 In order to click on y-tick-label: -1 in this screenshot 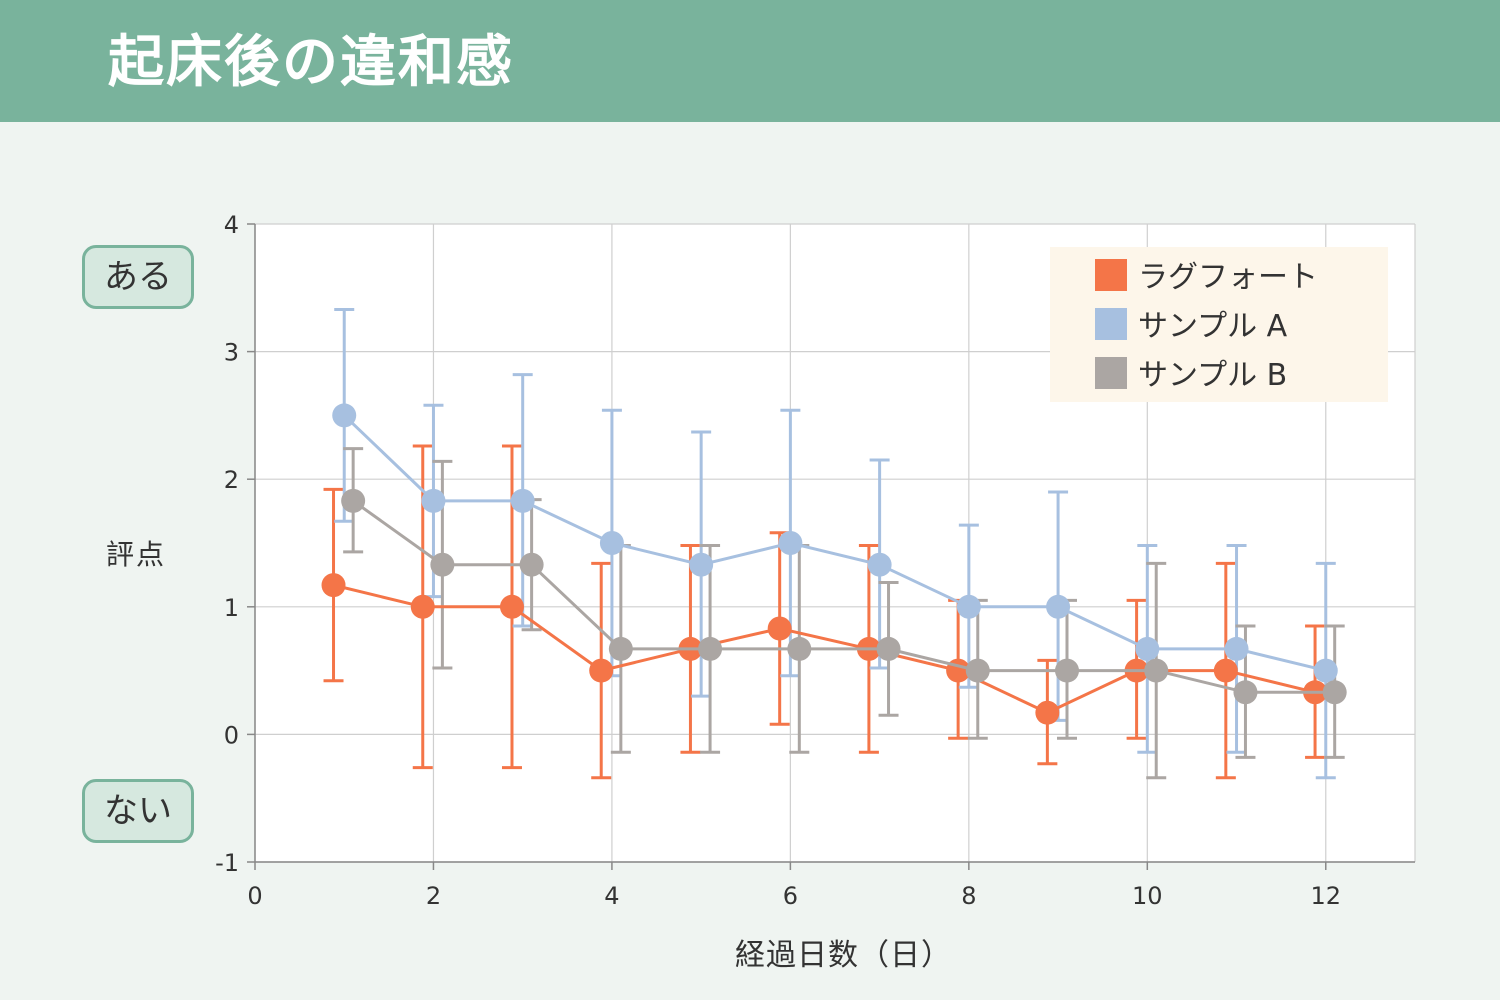, I will do `click(227, 863)`.